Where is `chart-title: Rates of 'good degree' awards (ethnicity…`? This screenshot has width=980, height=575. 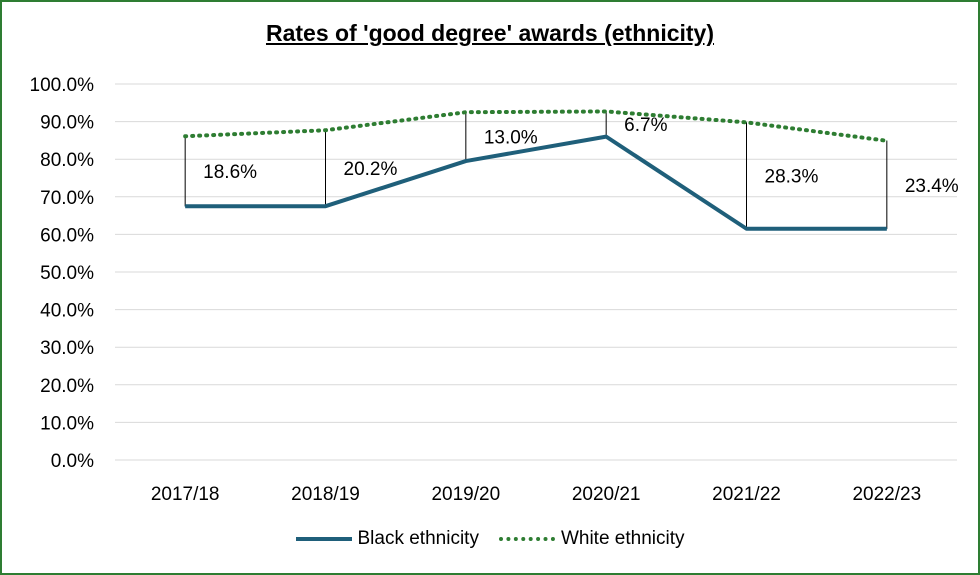
chart-title: Rates of 'good degree' awards (ethnicity… is located at coordinates (490, 33).